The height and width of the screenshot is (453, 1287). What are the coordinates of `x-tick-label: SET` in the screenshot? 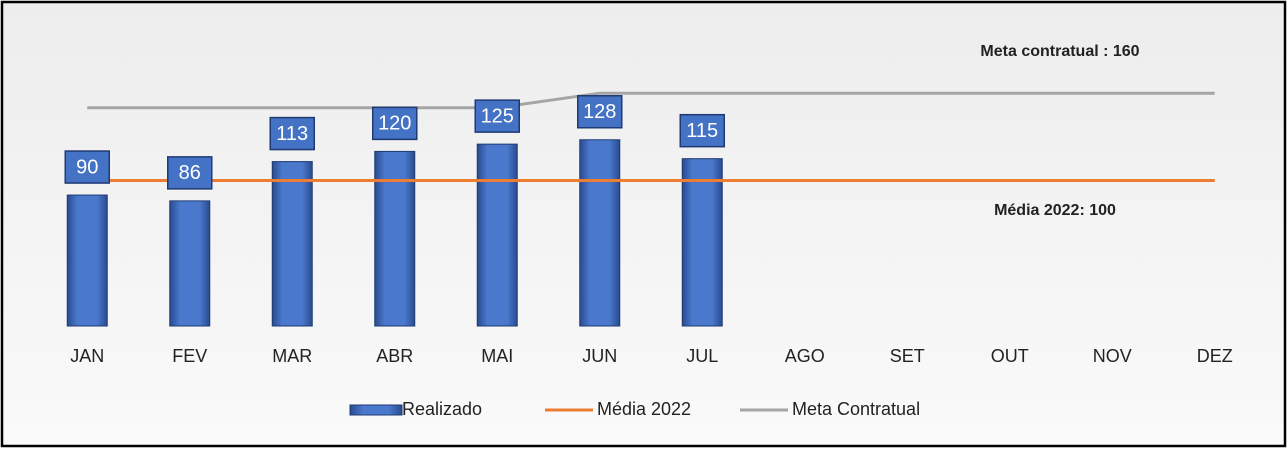 It's located at (907, 356).